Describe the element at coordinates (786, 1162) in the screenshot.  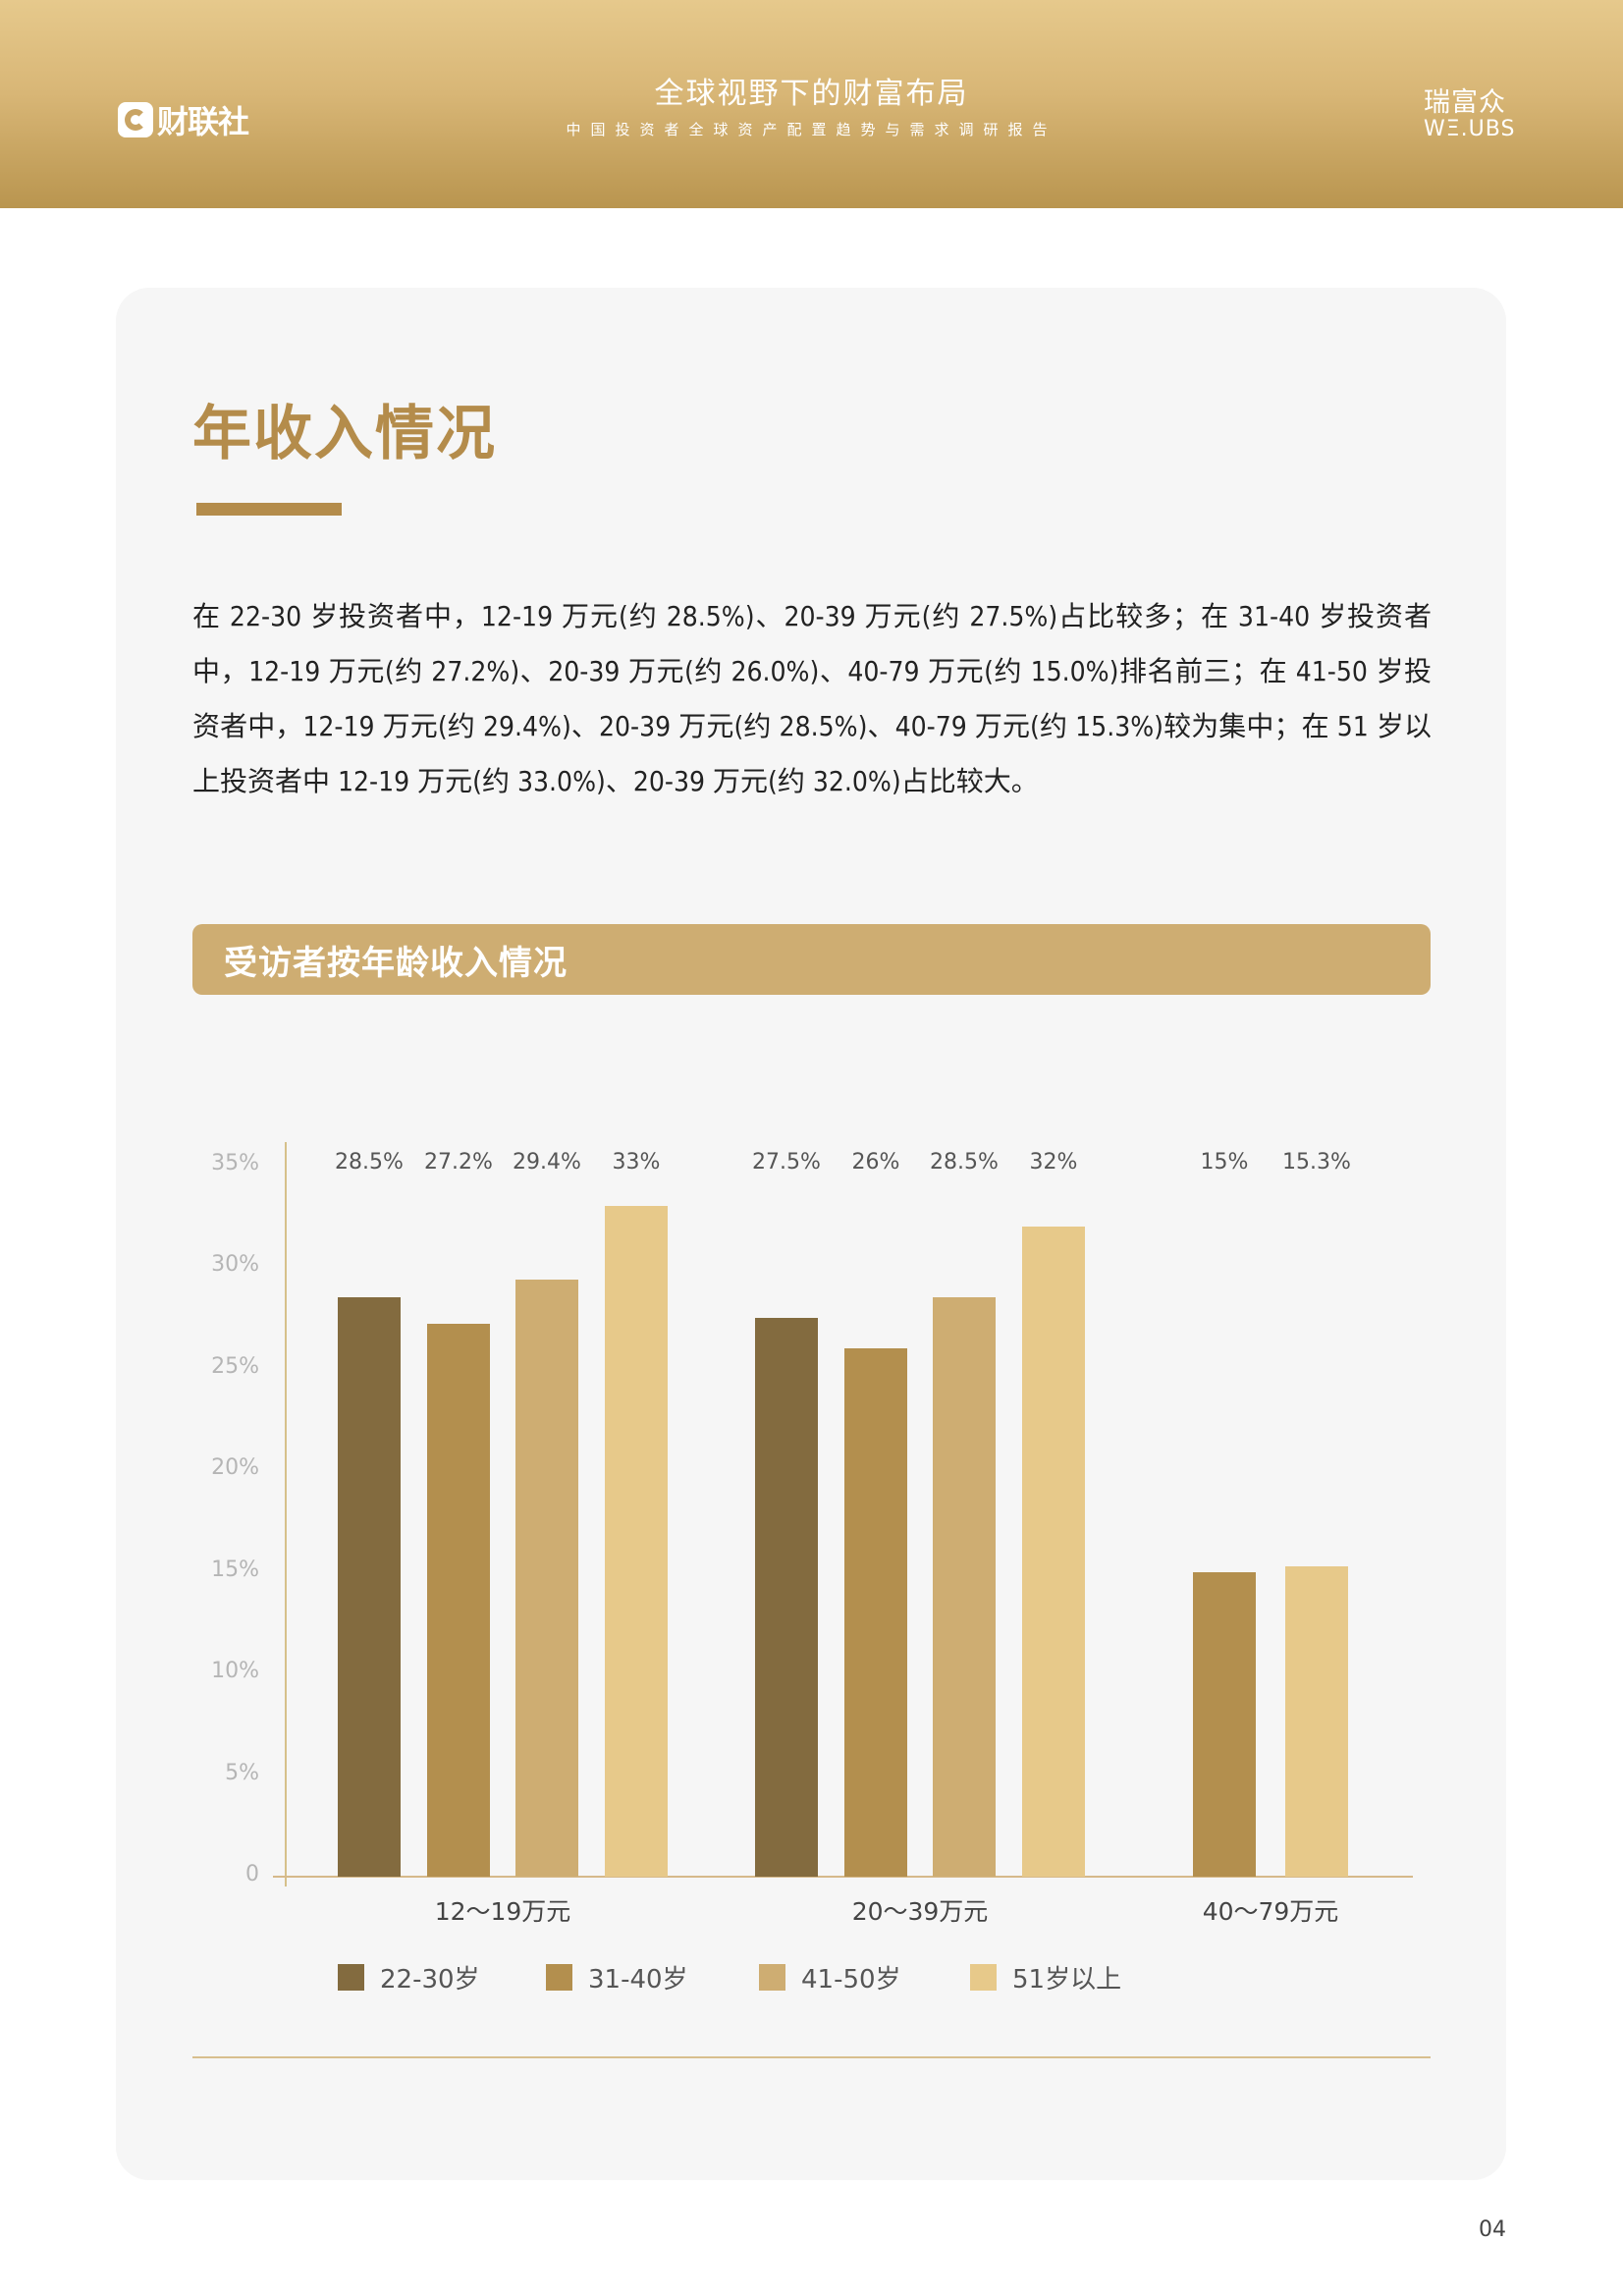
I see `bar-value-label: 27.5%` at that location.